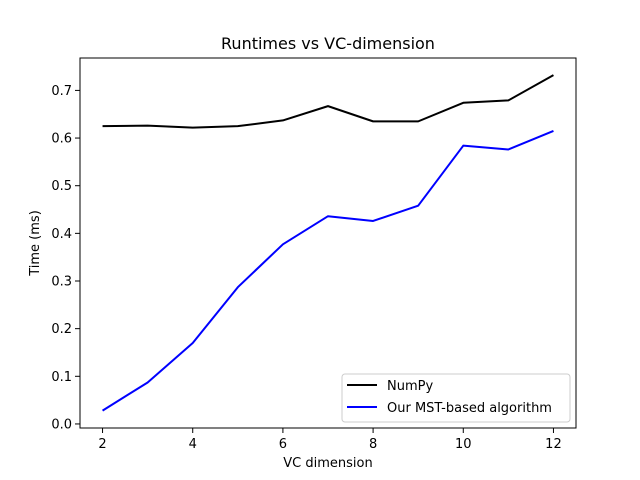 This screenshot has width=640, height=480. Describe the element at coordinates (61, 282) in the screenshot. I see `y-tick-label-3: 0.3` at that location.